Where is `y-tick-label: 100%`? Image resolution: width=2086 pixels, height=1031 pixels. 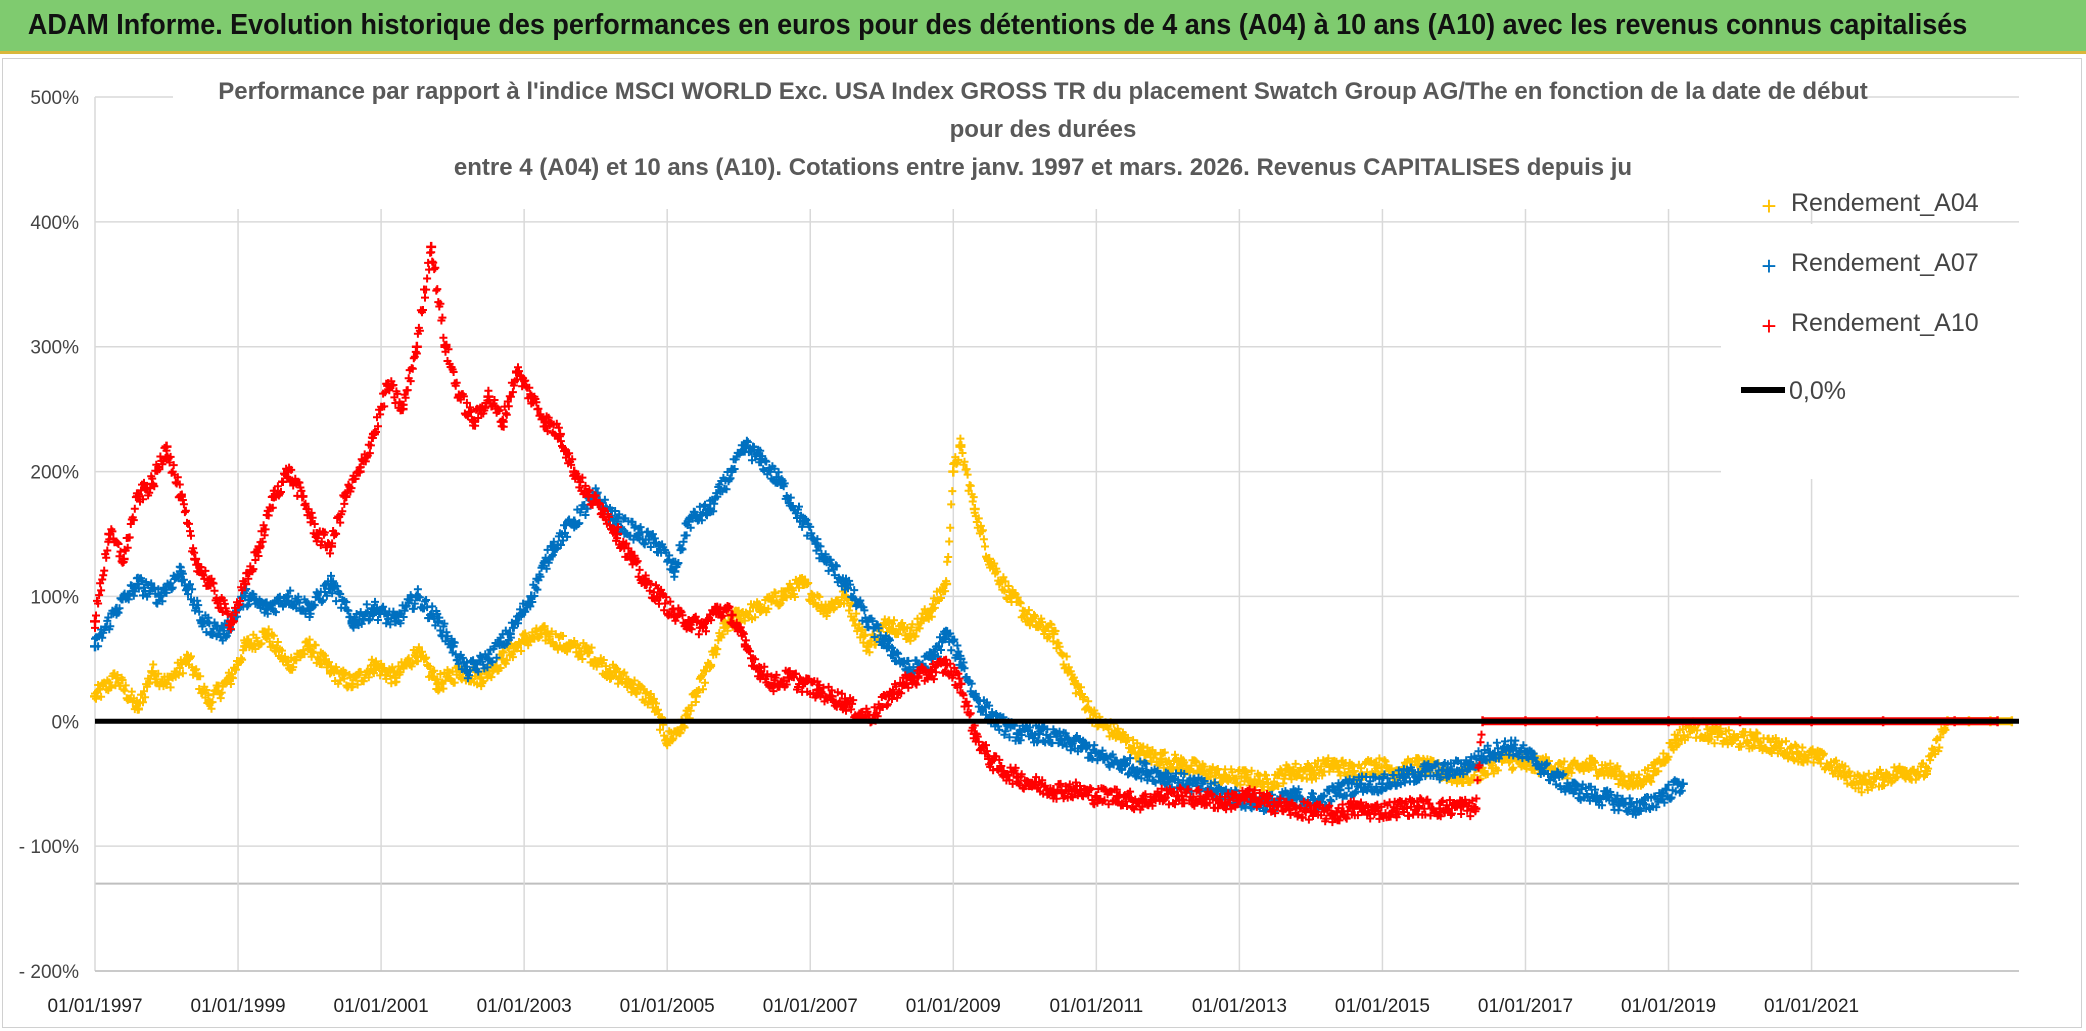
y-tick-label: 100% is located at coordinates (54, 597).